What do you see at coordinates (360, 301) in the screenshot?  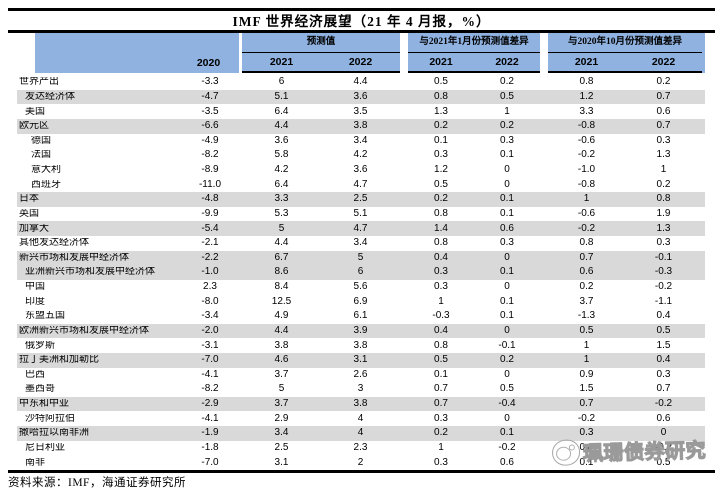 I see `cell-value: 6.9` at bounding box center [360, 301].